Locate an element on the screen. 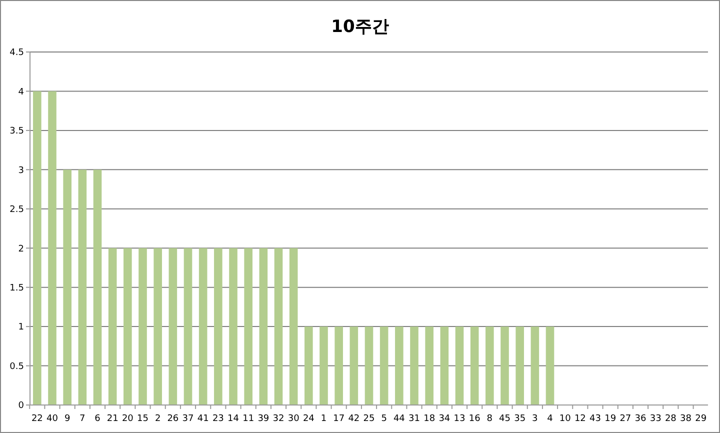 The image size is (720, 433). y-tick-label: 1 is located at coordinates (21, 327).